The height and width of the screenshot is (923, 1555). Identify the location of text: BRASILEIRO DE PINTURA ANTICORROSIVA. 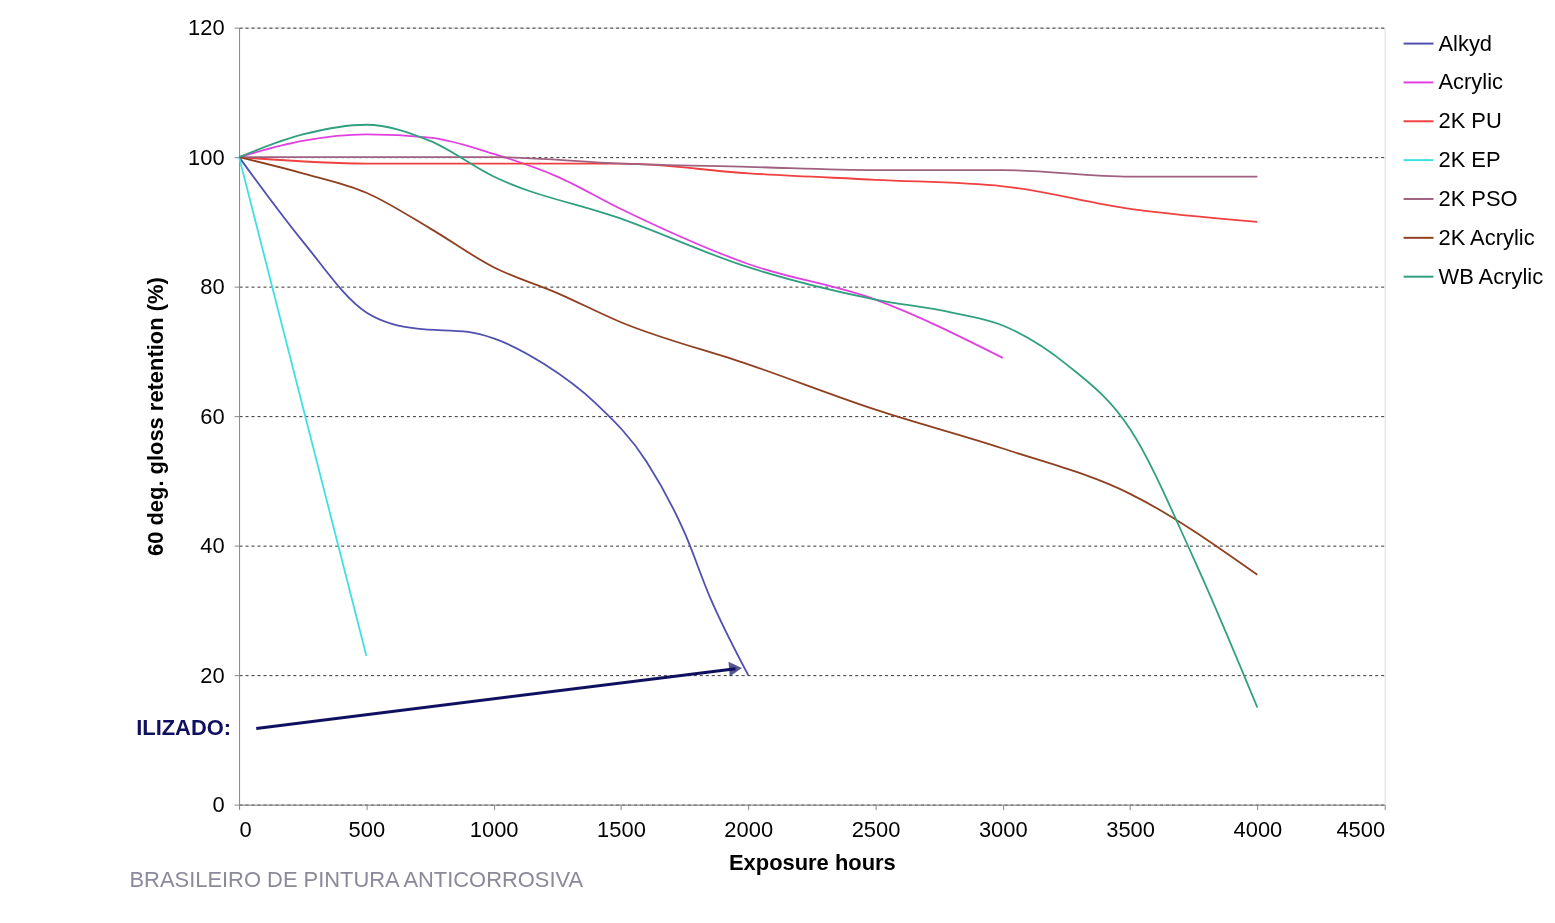
(356, 880).